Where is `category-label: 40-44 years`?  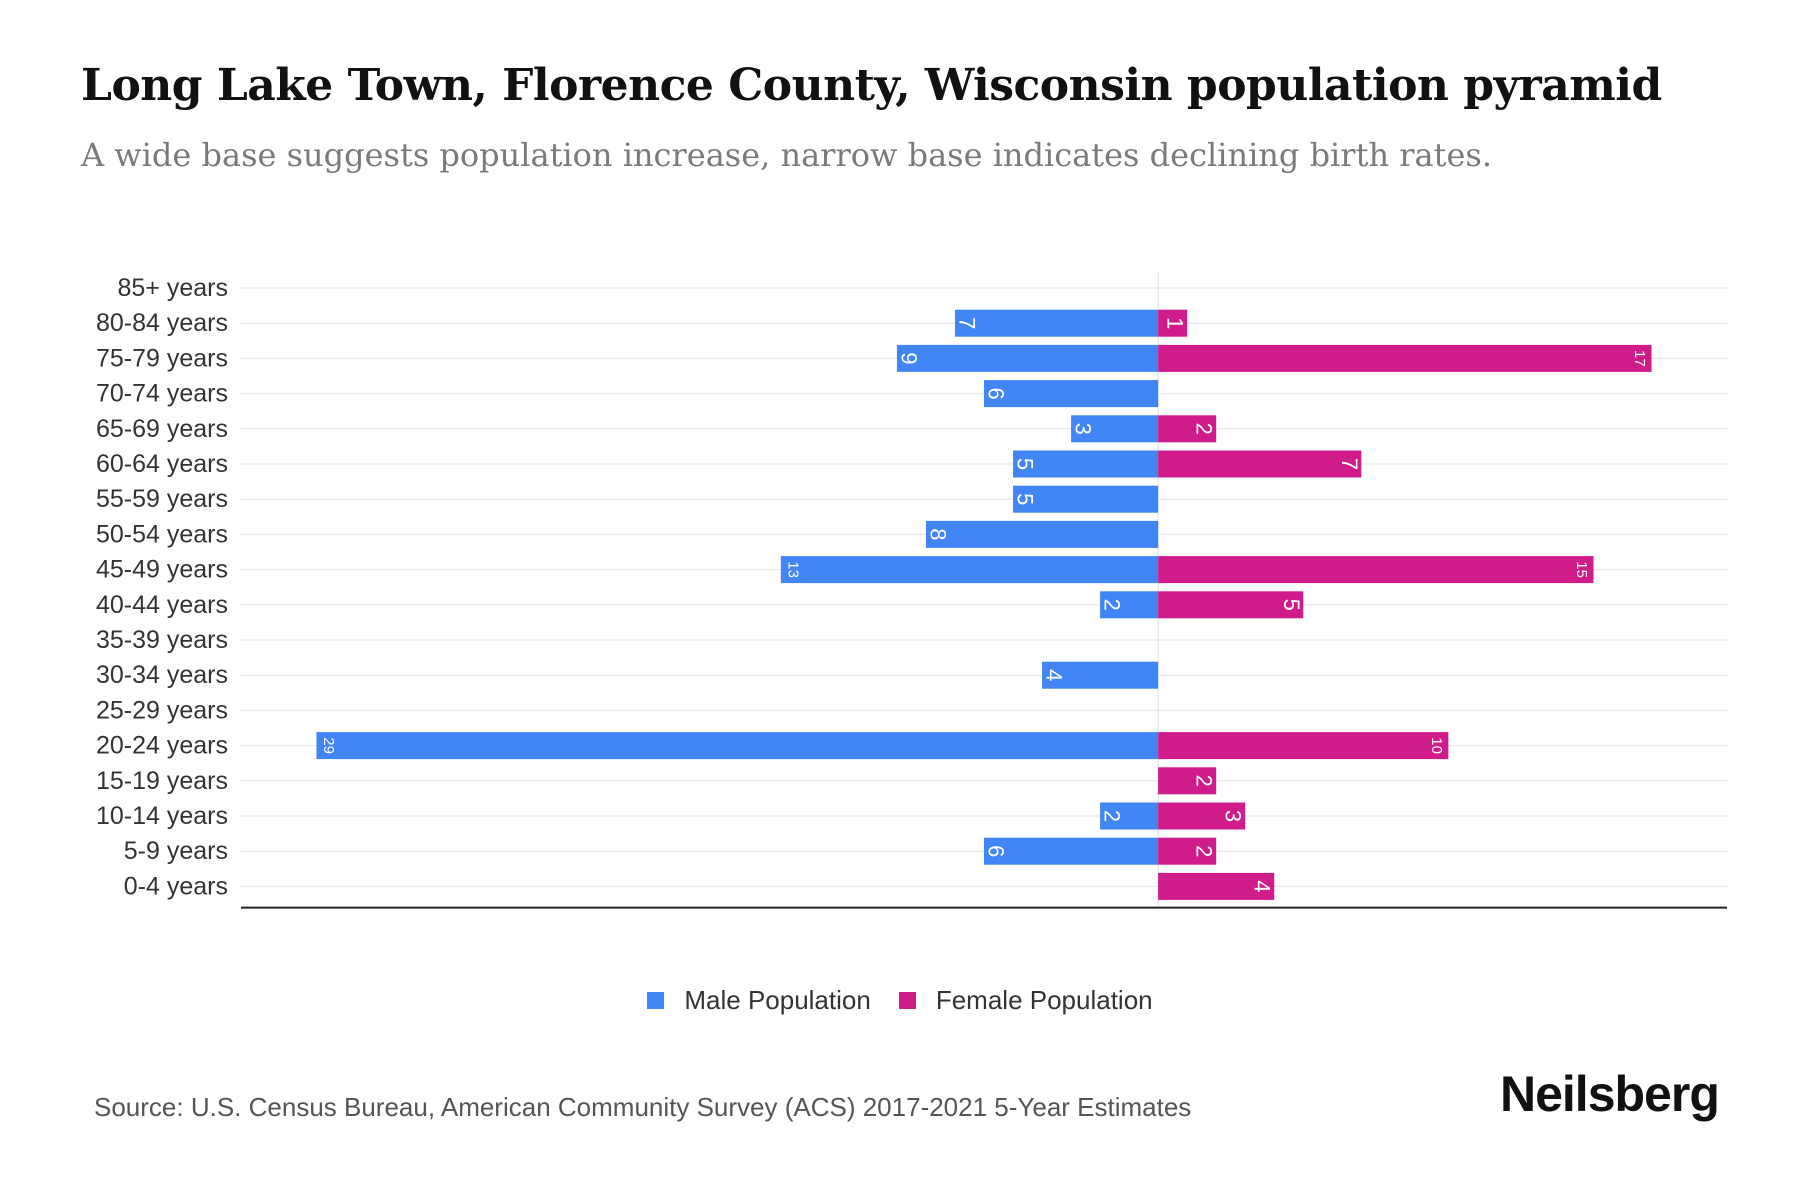
category-label: 40-44 years is located at coordinates (162, 605).